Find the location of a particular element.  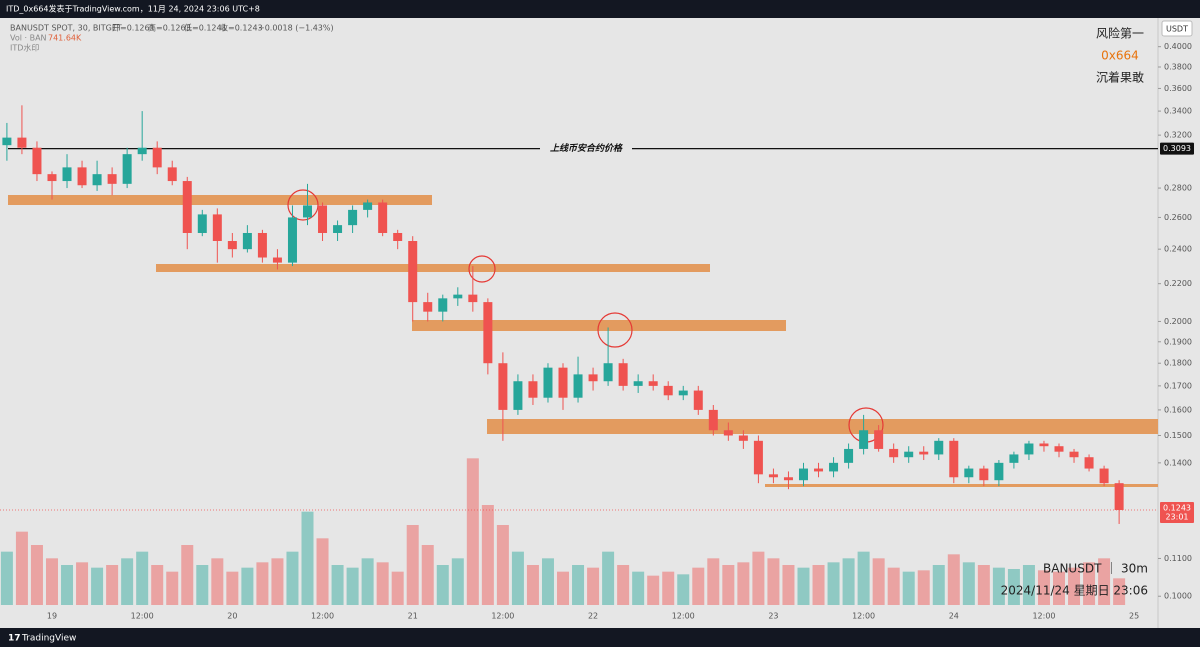

legend-volume-label: Vol · BAN is located at coordinates (28, 38).